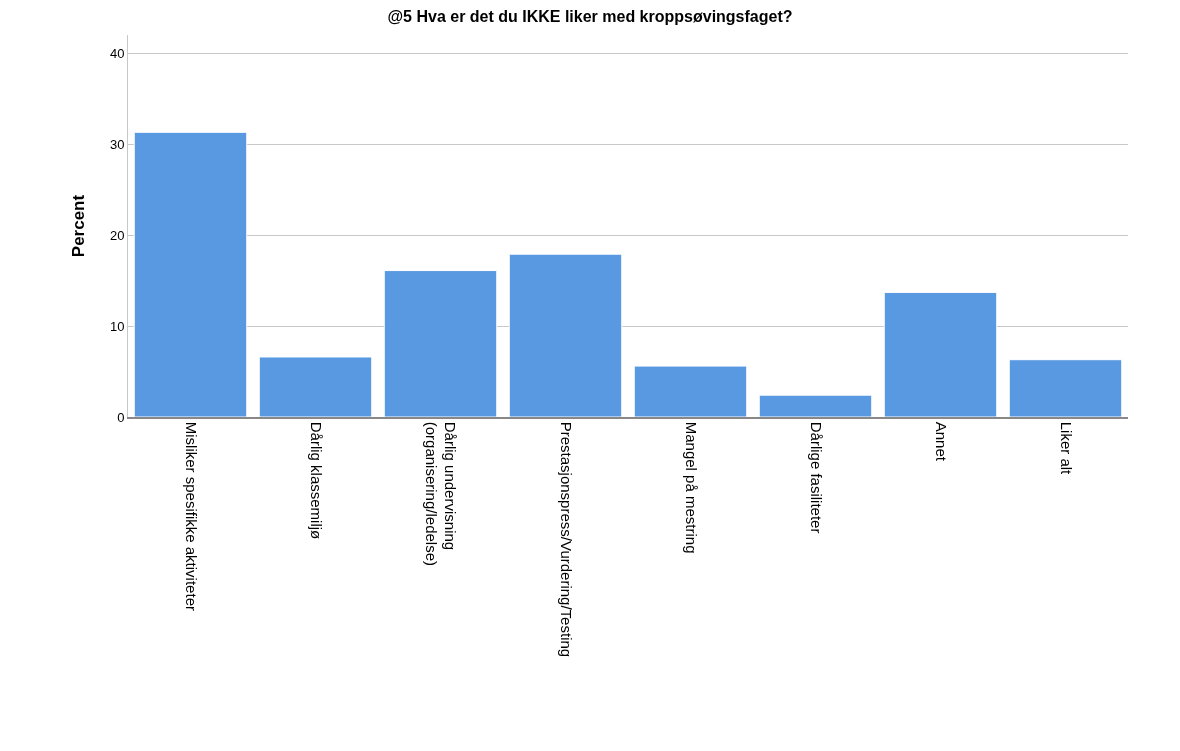 This screenshot has height=751, width=1180. What do you see at coordinates (117, 235) in the screenshot?
I see `y-tick-label: 20` at bounding box center [117, 235].